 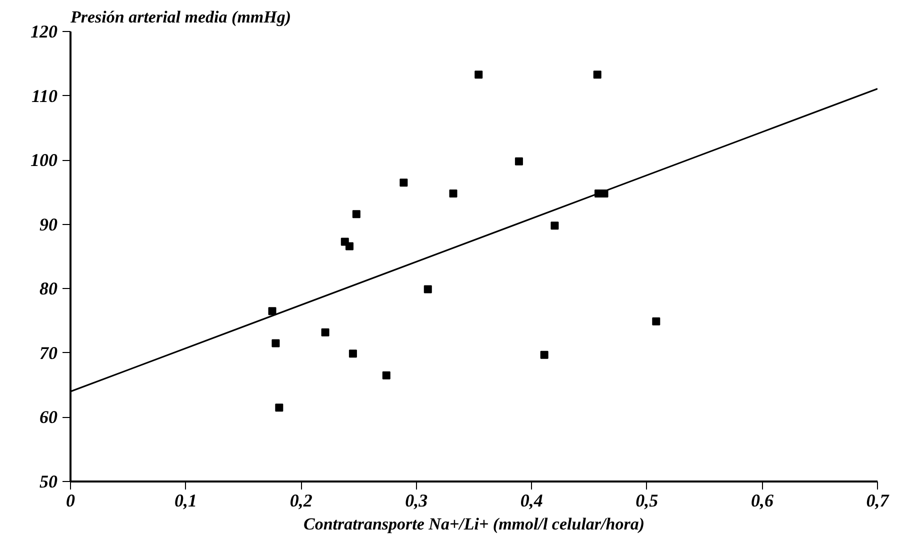 What do you see at coordinates (301, 500) in the screenshot?
I see `x-tick-label: 0,2` at bounding box center [301, 500].